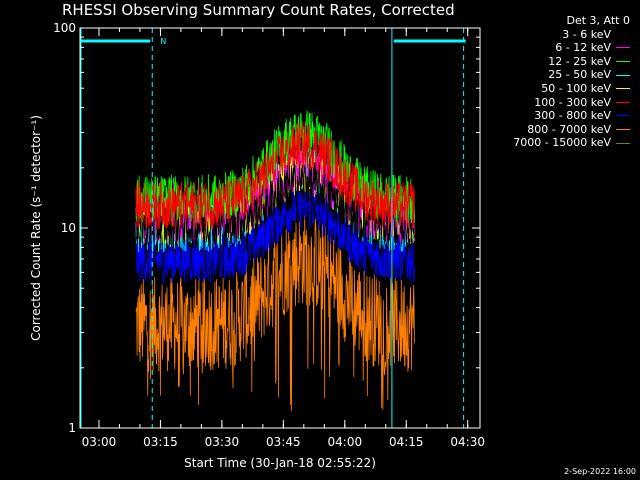 The height and width of the screenshot is (480, 640). I want to click on legend-entry: 50 - 100 keV, so click(571, 89).